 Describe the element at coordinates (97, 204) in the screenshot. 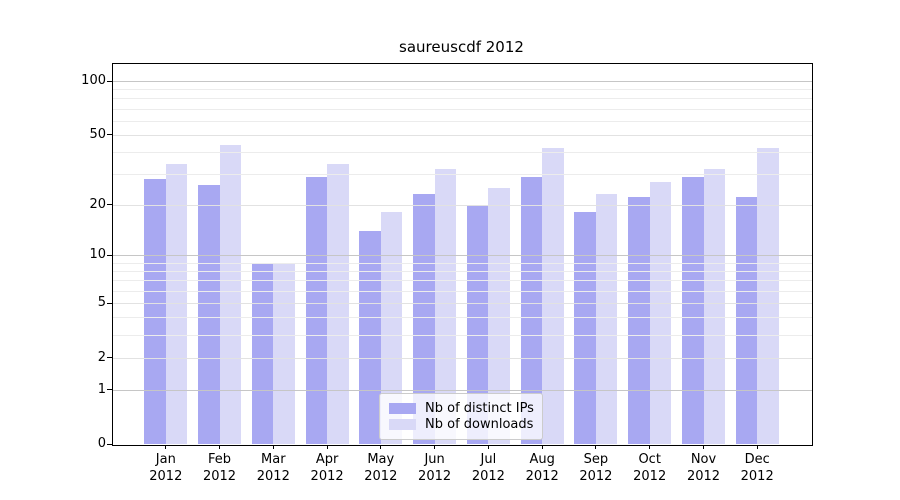

I see `y-tick-label: 20` at that location.